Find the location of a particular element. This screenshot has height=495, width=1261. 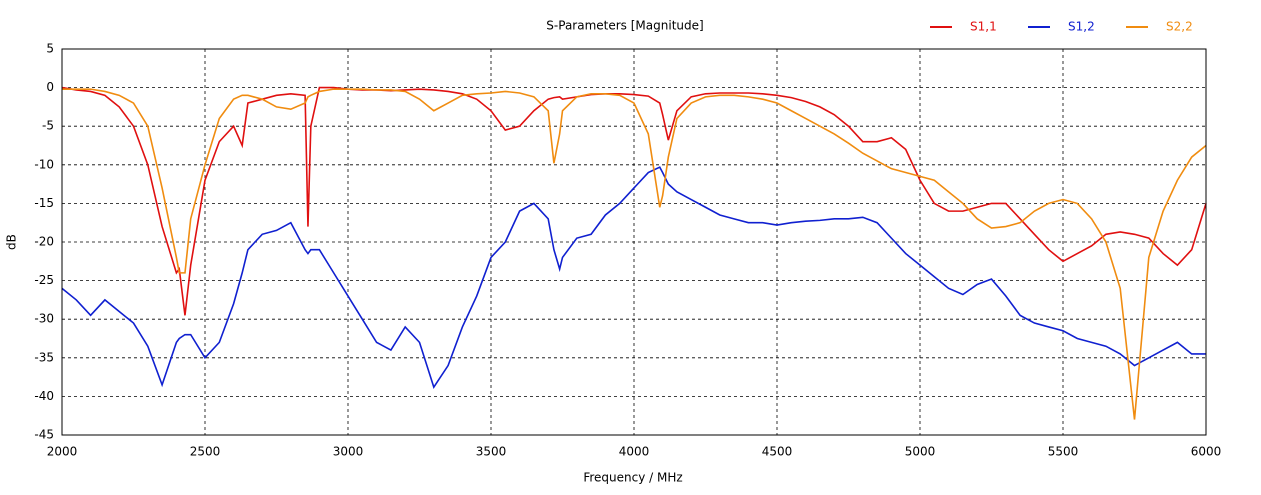

x-tick-label: 2500 is located at coordinates (205, 452).